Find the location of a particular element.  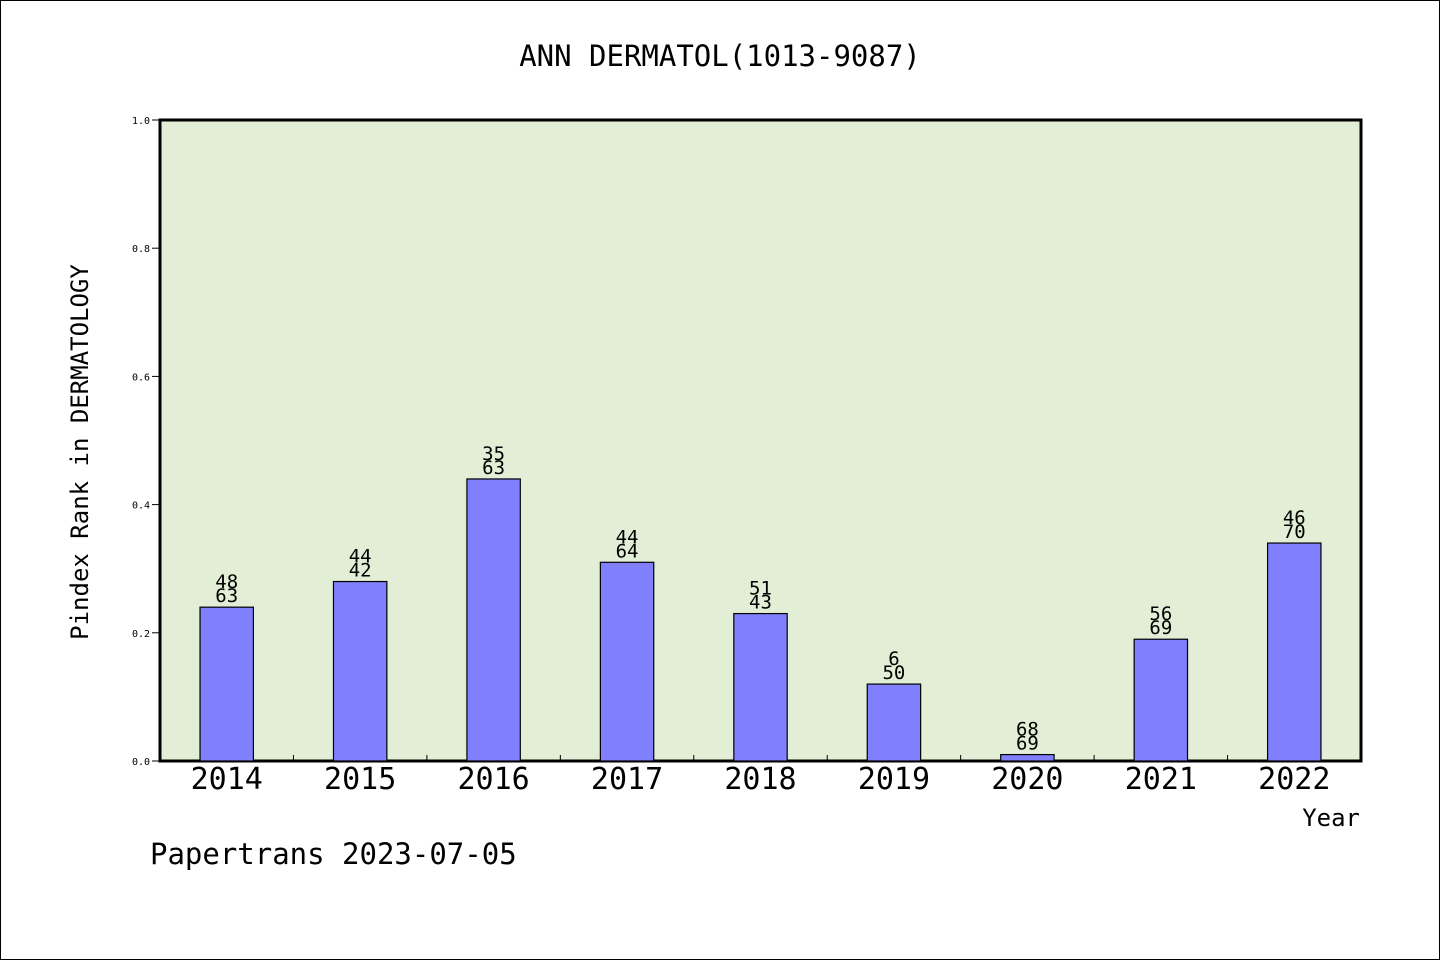

x-tick-label: 2020 is located at coordinates (1027, 779).